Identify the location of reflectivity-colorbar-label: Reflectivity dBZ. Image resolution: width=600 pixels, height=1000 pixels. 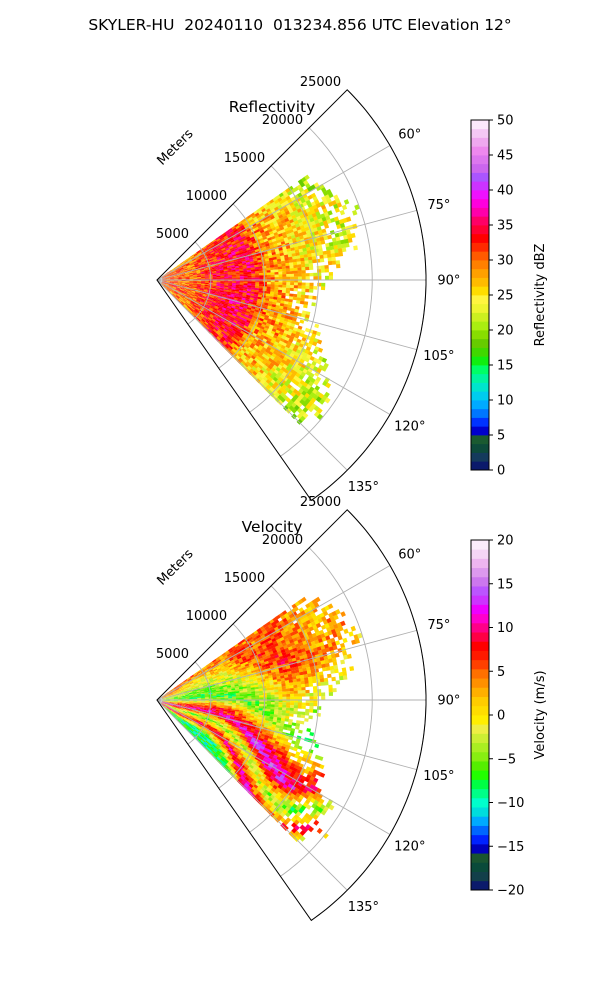
(540, 295).